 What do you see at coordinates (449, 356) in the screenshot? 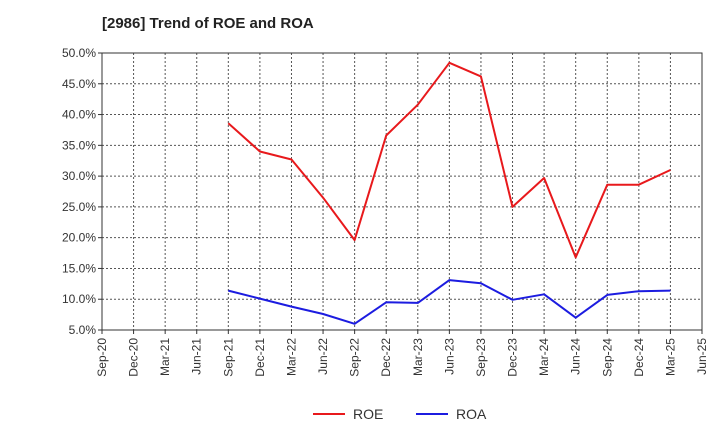
I see `x-tick-label: Jun-23` at bounding box center [449, 356].